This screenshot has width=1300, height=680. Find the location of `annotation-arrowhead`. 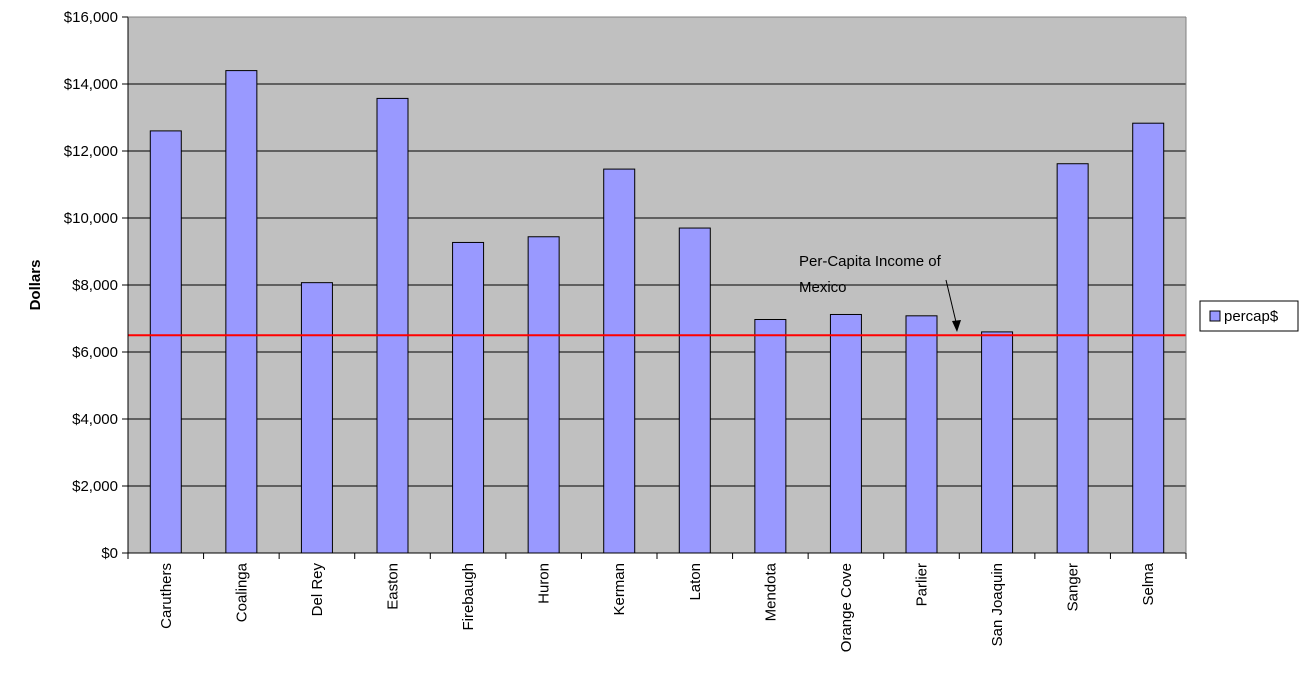

annotation-arrowhead is located at coordinates (956, 326).